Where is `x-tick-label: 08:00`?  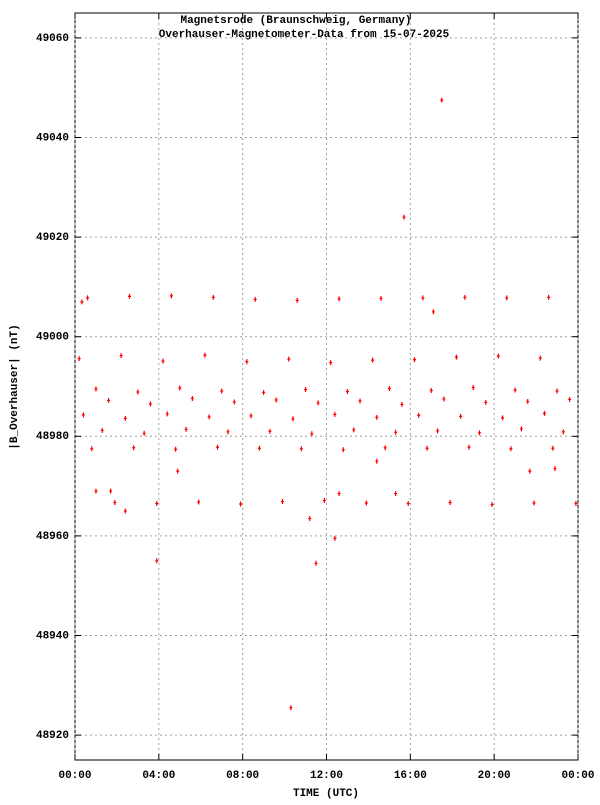
x-tick-label: 08:00 is located at coordinates (242, 776).